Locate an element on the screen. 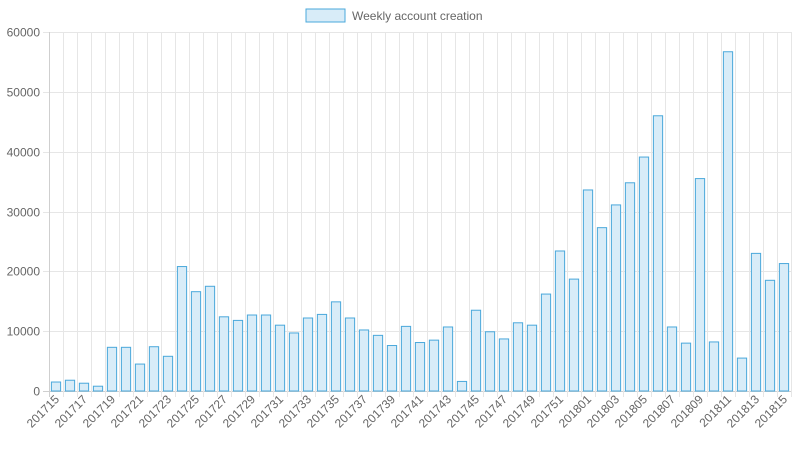 This screenshot has height=450, width=798. y-axis-ticks: 0 10000 20000 30000 40000 50000 60000 is located at coordinates (24, 212).